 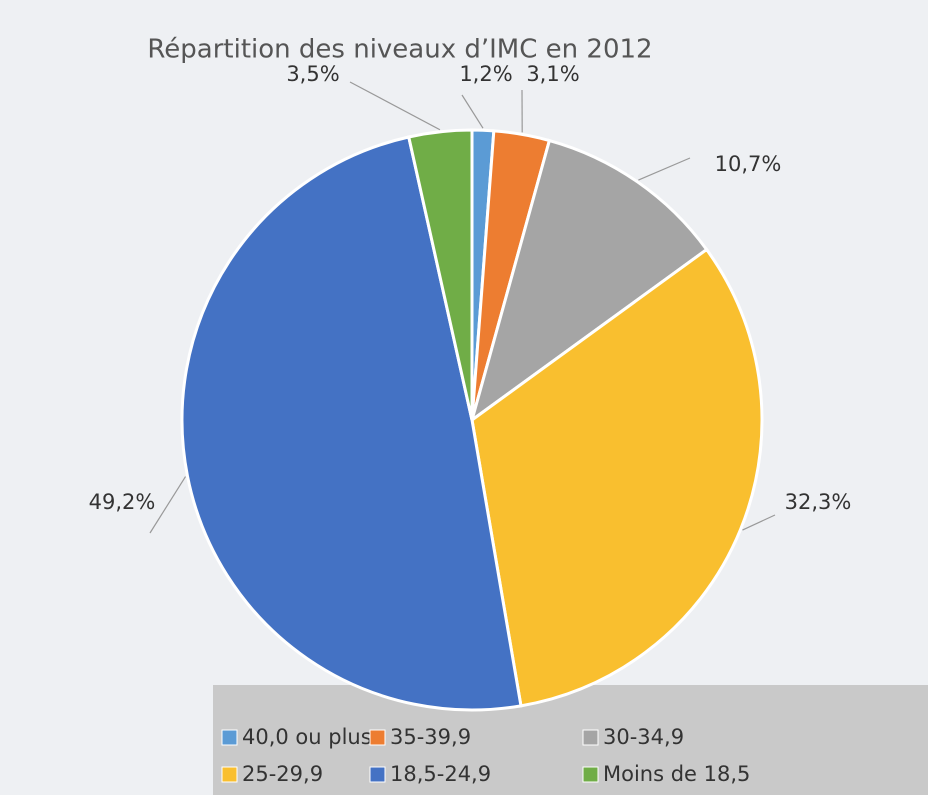 What do you see at coordinates (307, 737) in the screenshot?
I see `legend-label: 40,0 ou plus` at bounding box center [307, 737].